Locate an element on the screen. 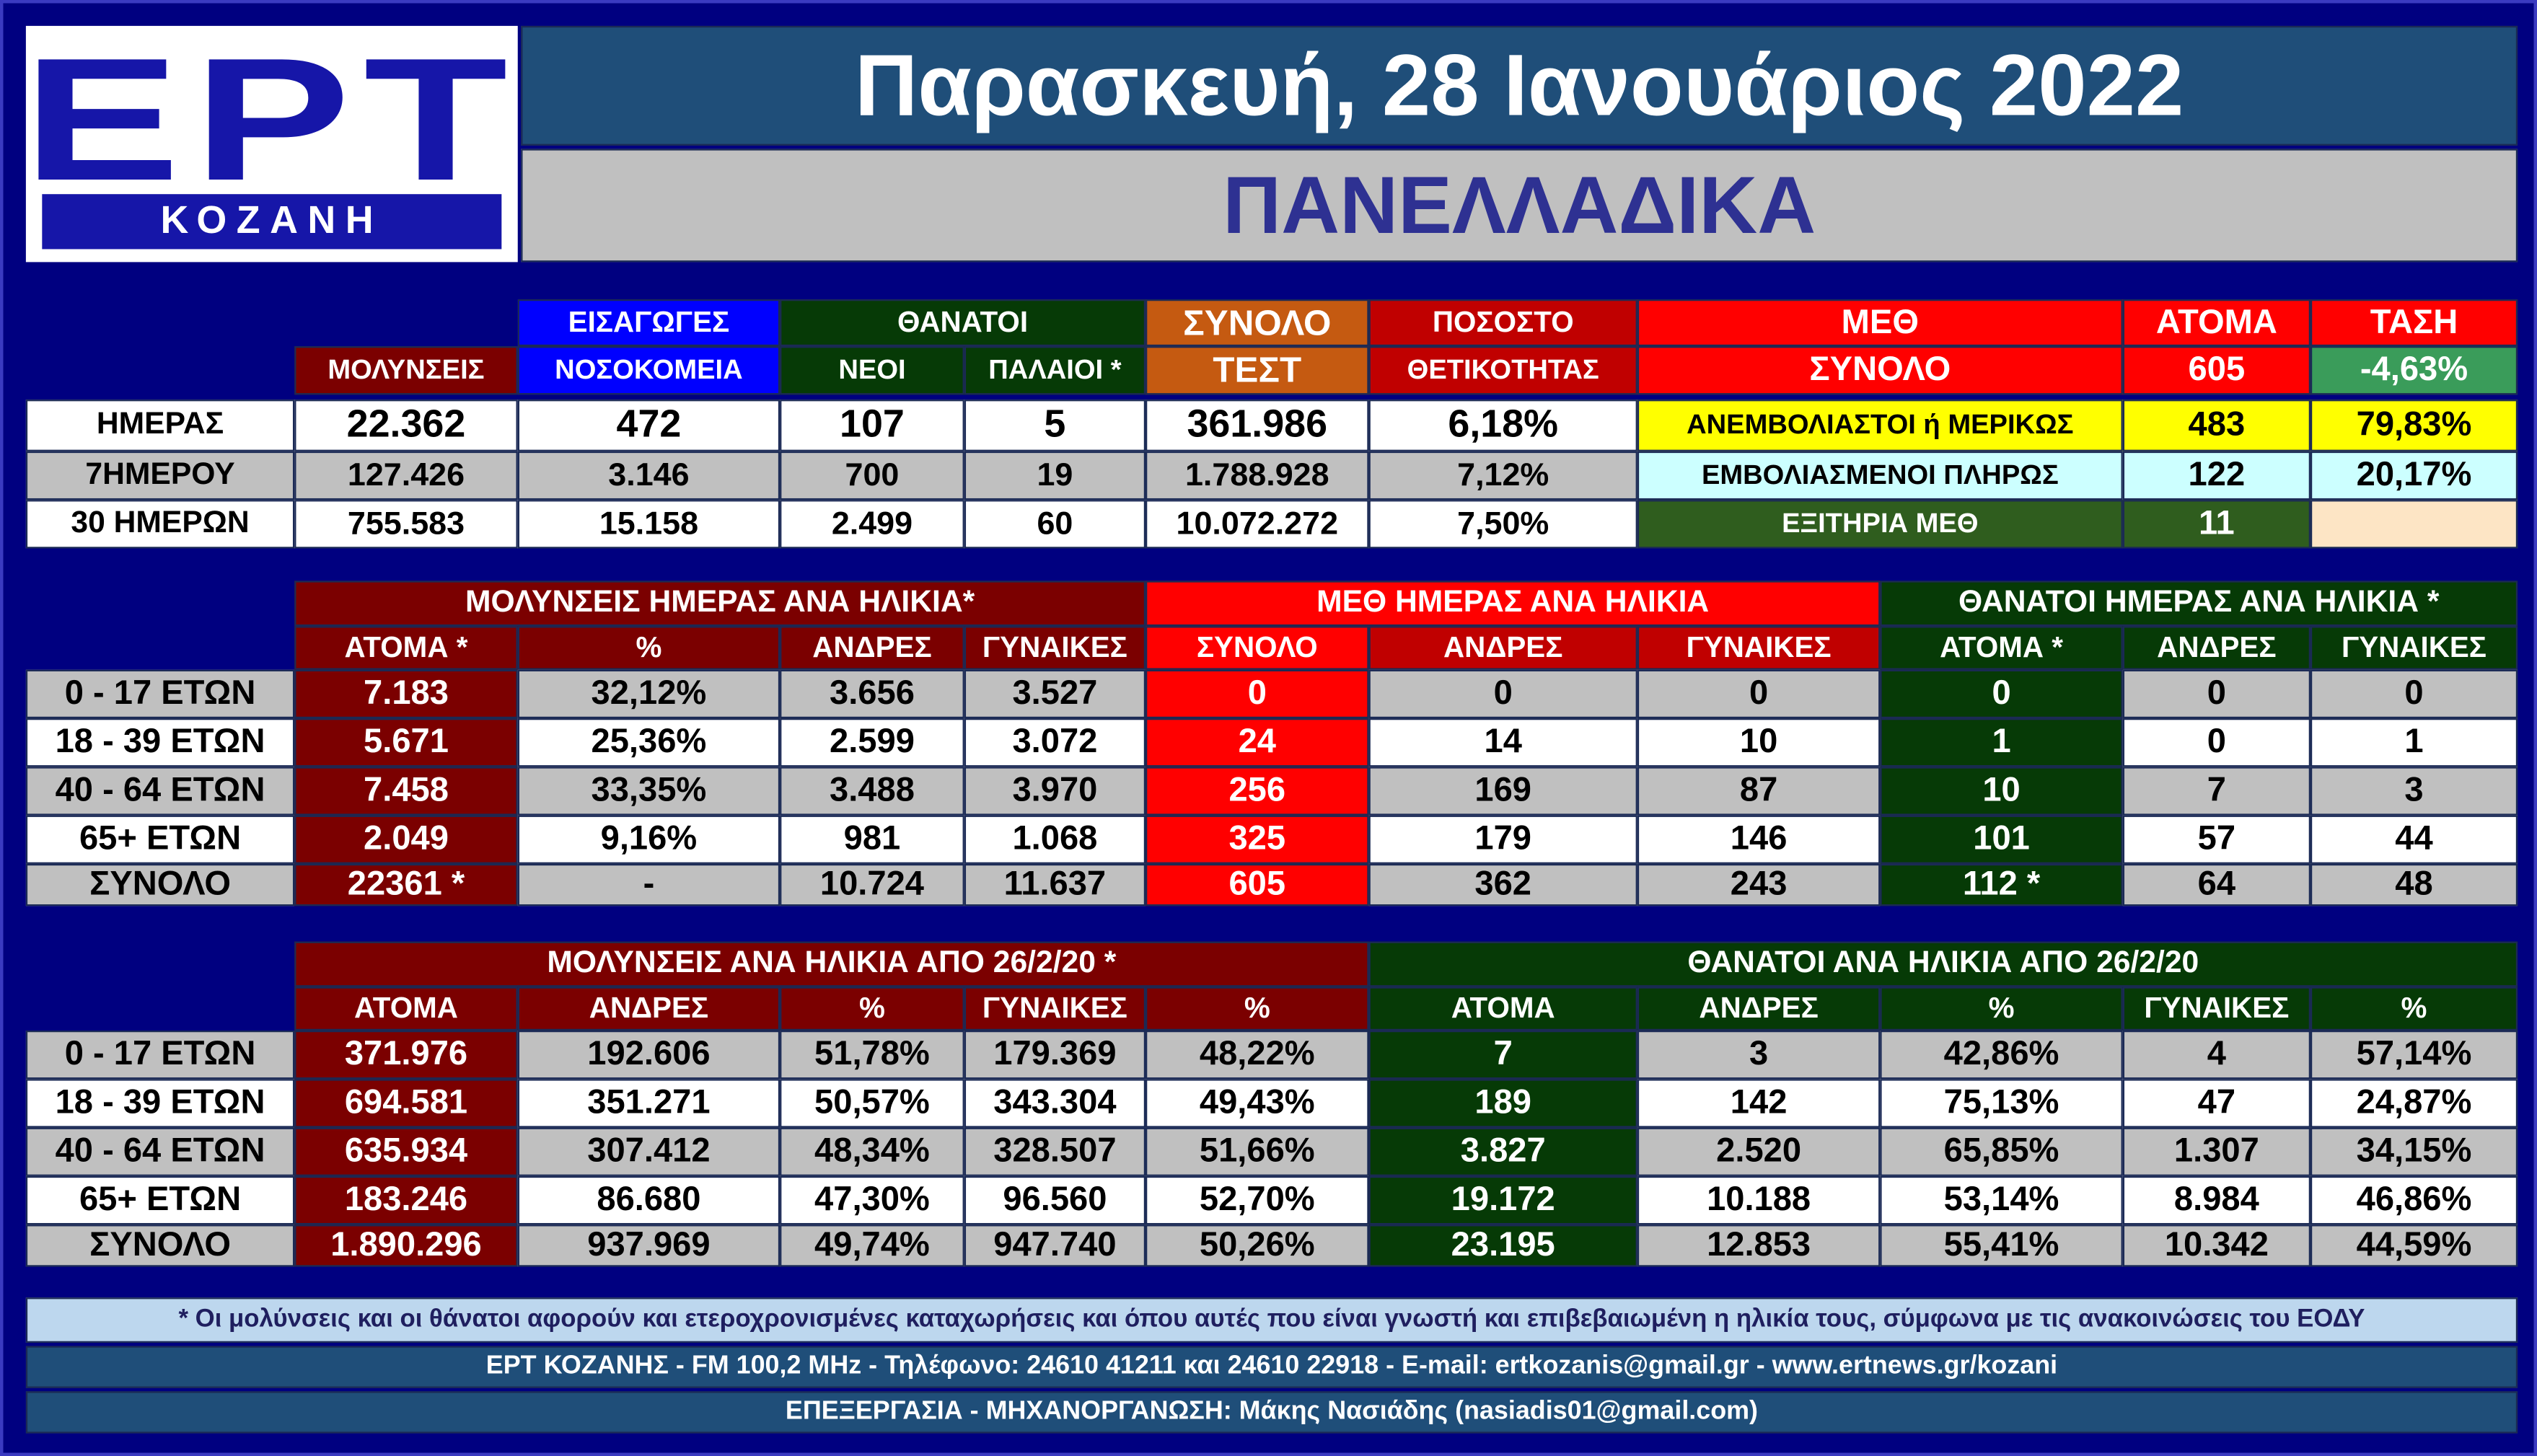  column-header: -4,63% is located at coordinates (2414, 370).